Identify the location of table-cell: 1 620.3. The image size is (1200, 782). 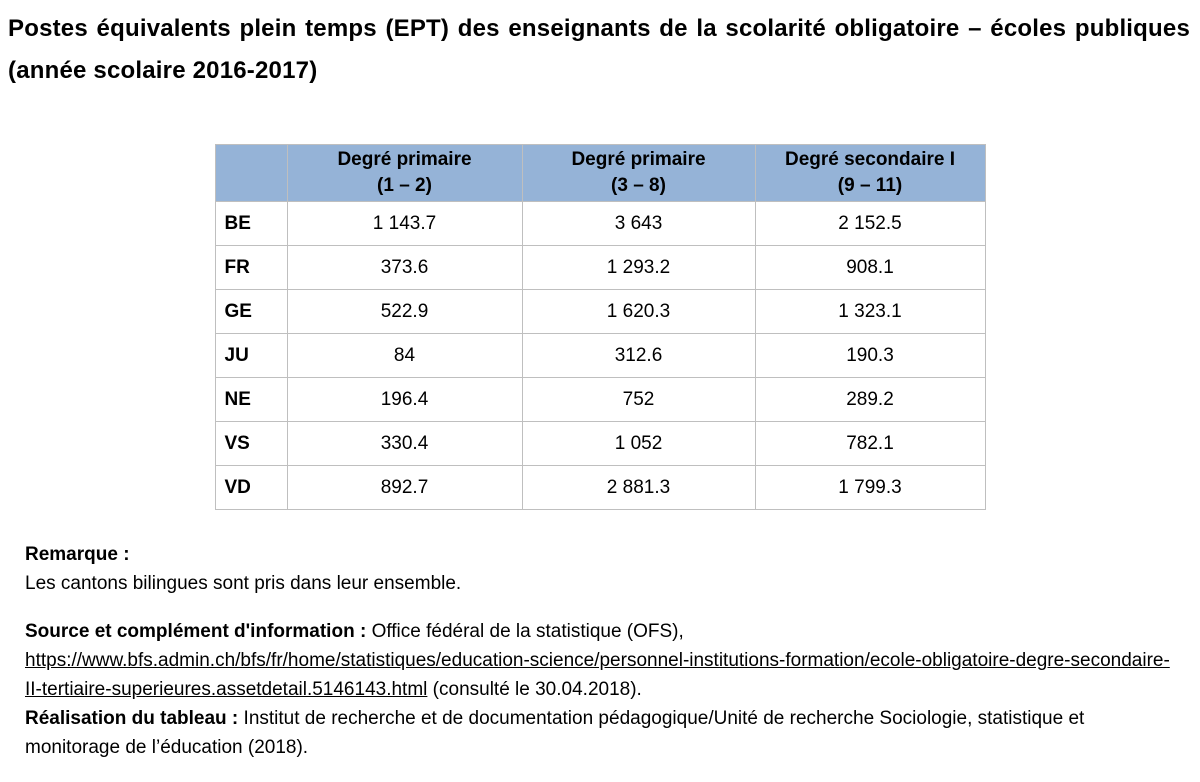
(638, 311).